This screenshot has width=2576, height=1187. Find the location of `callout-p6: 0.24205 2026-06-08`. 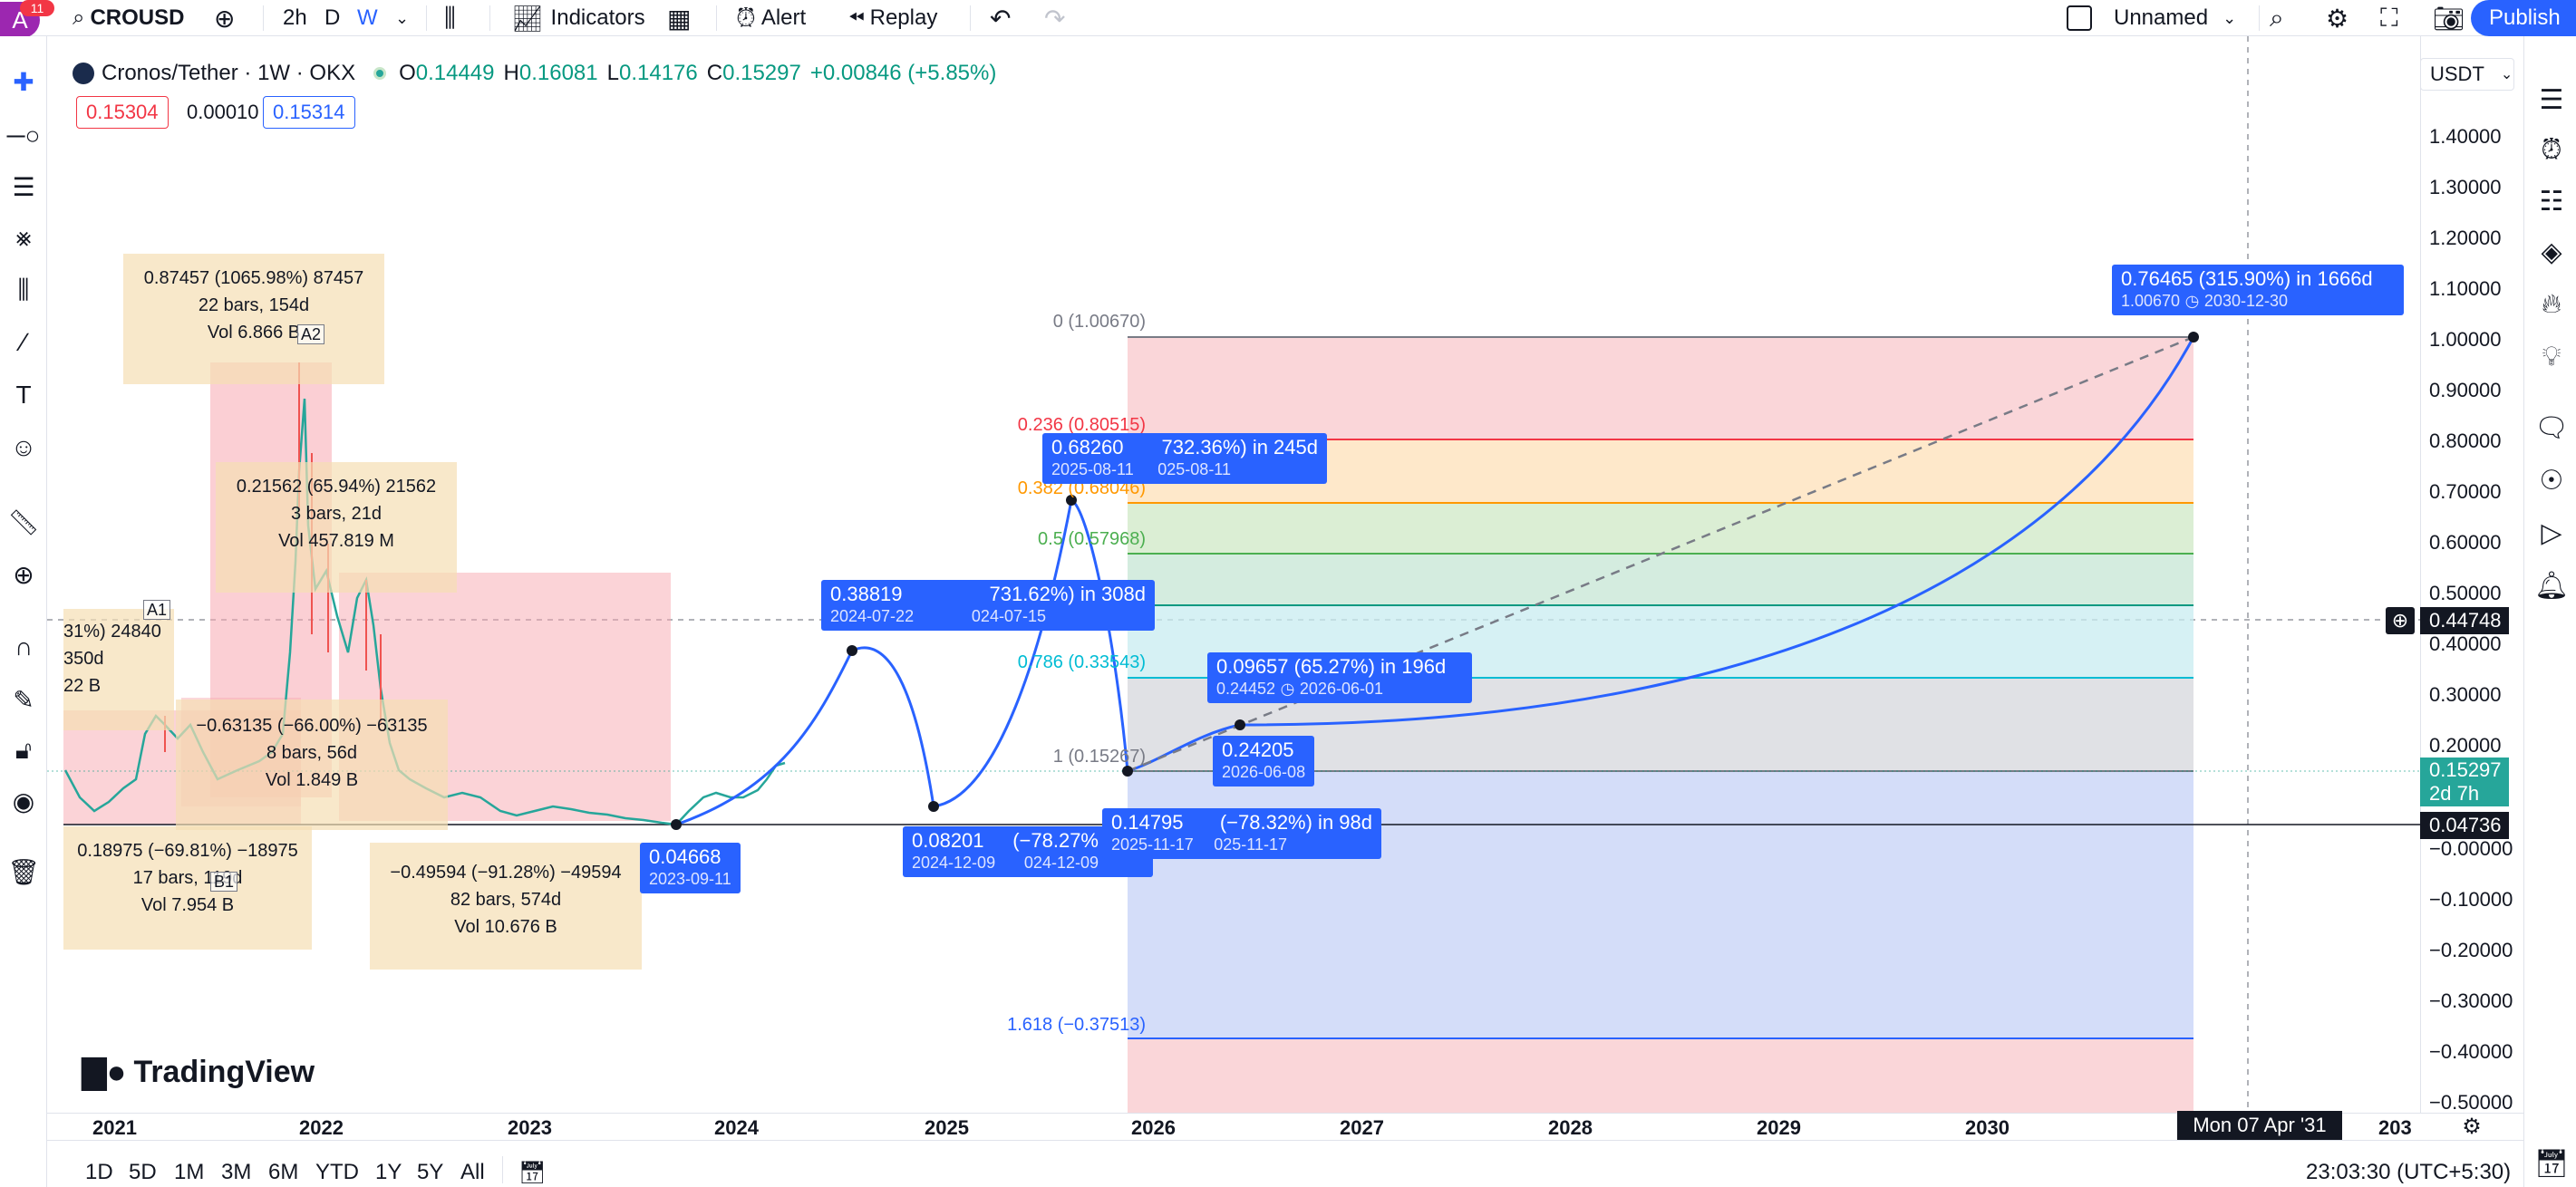

callout-p6: 0.24205 2026-06-08 is located at coordinates (1264, 761).